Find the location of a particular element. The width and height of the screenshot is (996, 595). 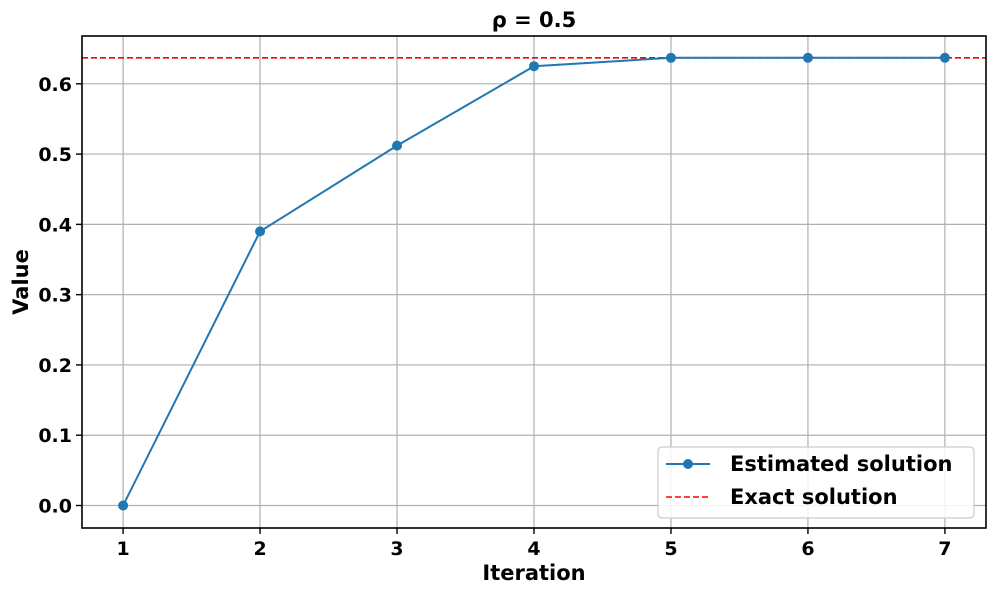

y-axis-ticks: 0.0 0.1 0.2 0.3 0.4 0.5 0.6 is located at coordinates (60, 296).